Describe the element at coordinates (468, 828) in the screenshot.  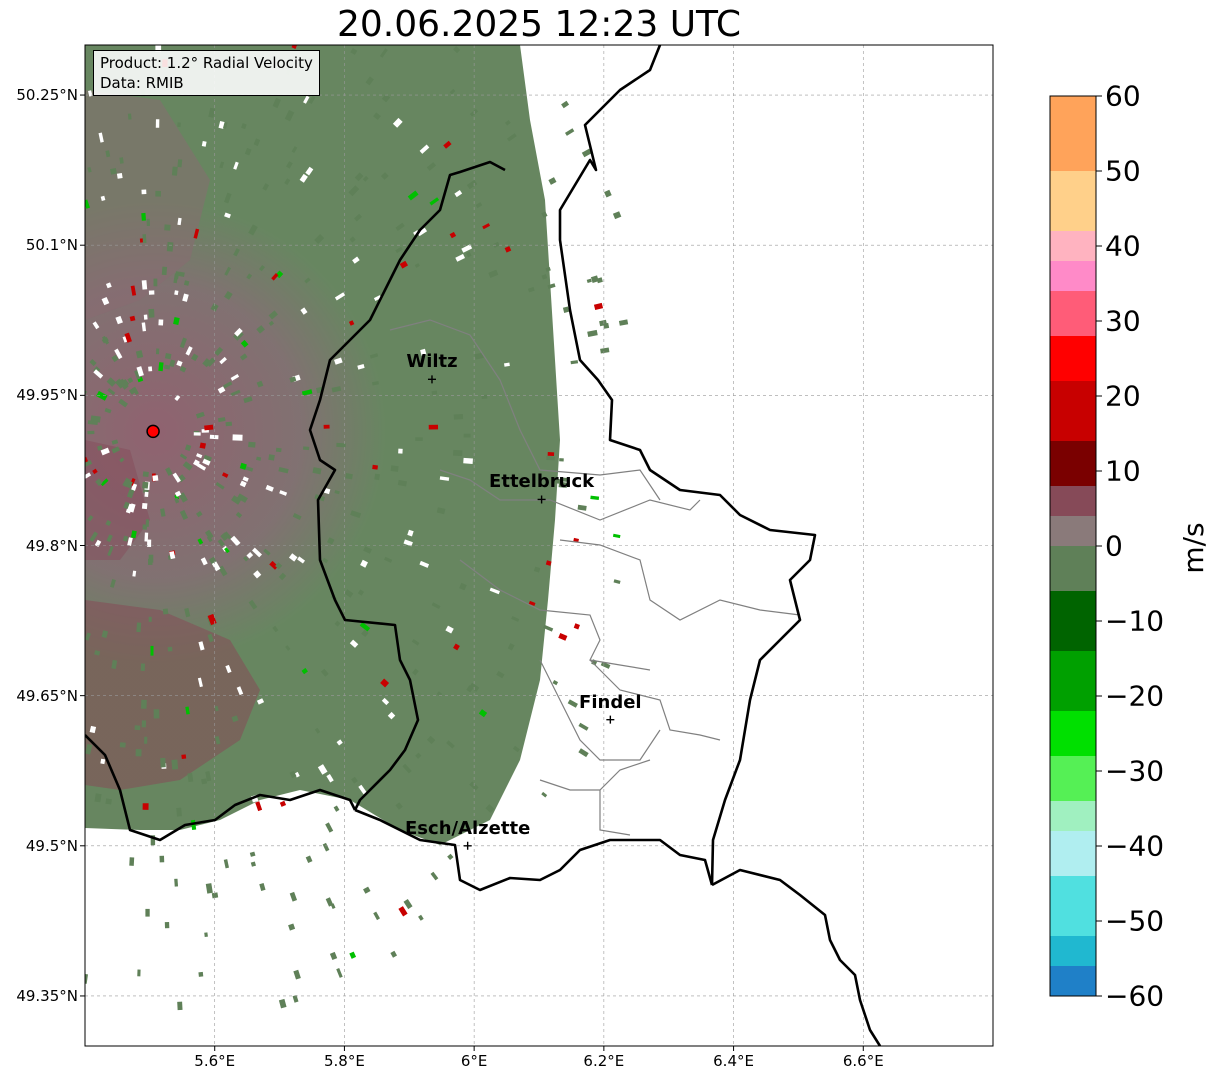
I see `city-label: Esch/Alzette` at that location.